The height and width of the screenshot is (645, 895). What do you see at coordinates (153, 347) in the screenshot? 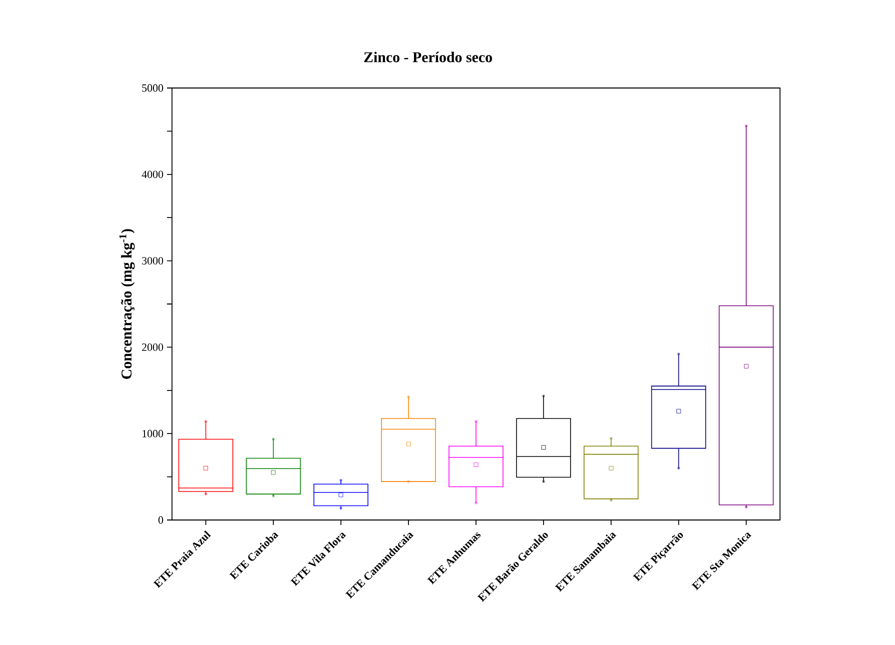
I see `y-tick-label: 2000` at bounding box center [153, 347].